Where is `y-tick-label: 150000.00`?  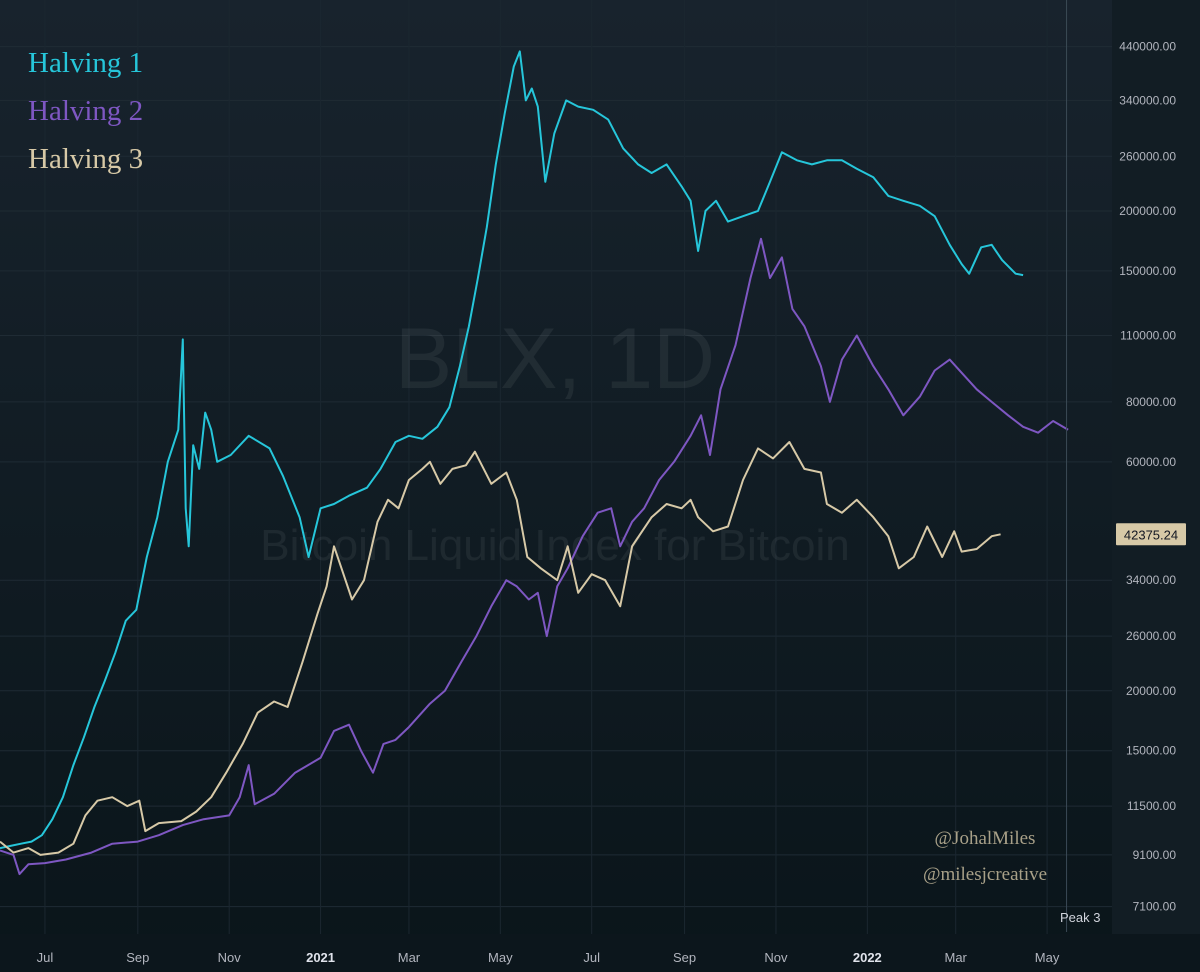 y-tick-label: 150000.00 is located at coordinates (1147, 271).